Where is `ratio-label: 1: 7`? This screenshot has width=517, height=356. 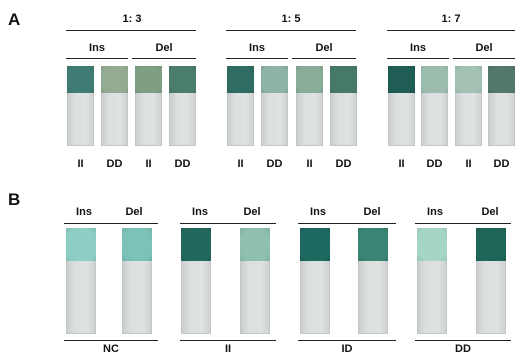
ratio-label: 1: 7 is located at coordinates (451, 19).